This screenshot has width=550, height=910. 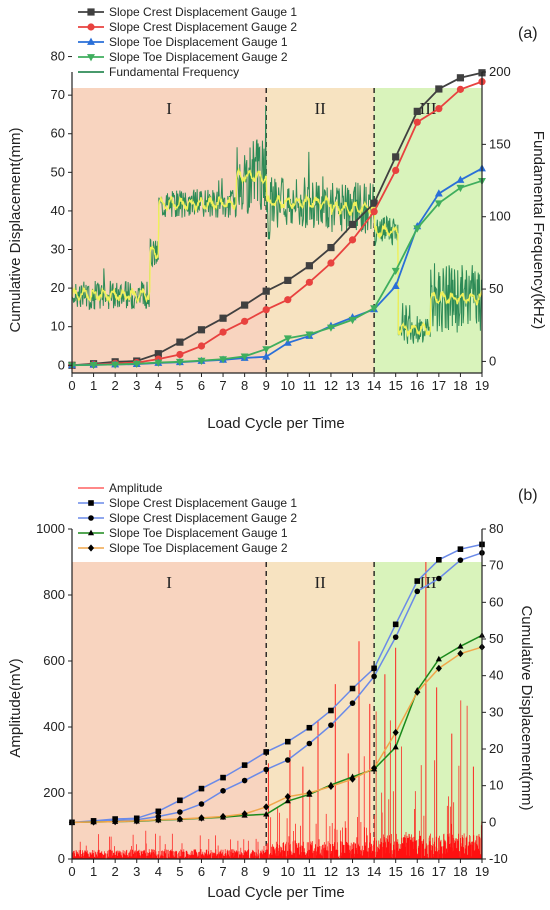 I want to click on x-tick-label: 2, so click(x=115, y=385).